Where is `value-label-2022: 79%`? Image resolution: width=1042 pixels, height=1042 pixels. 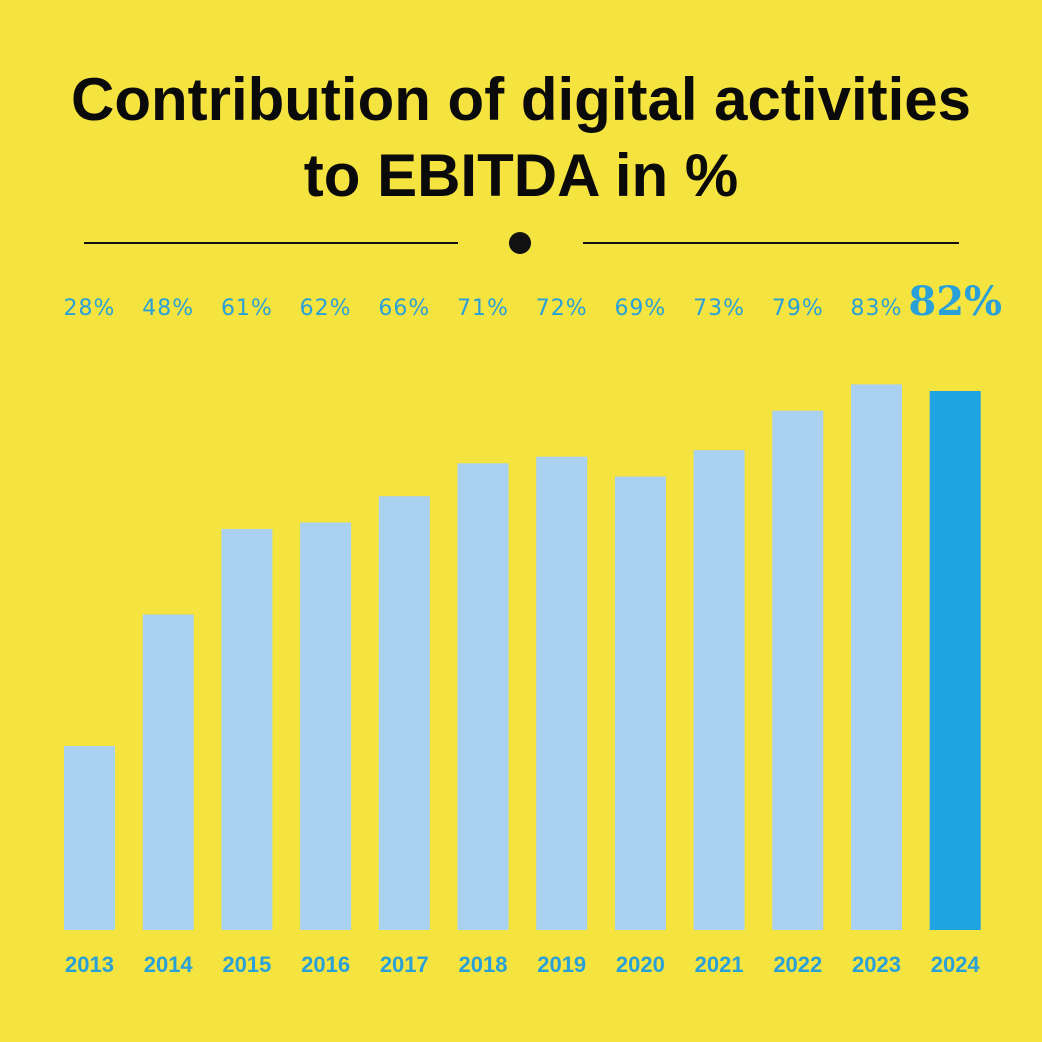 value-label-2022: 79% is located at coordinates (798, 308).